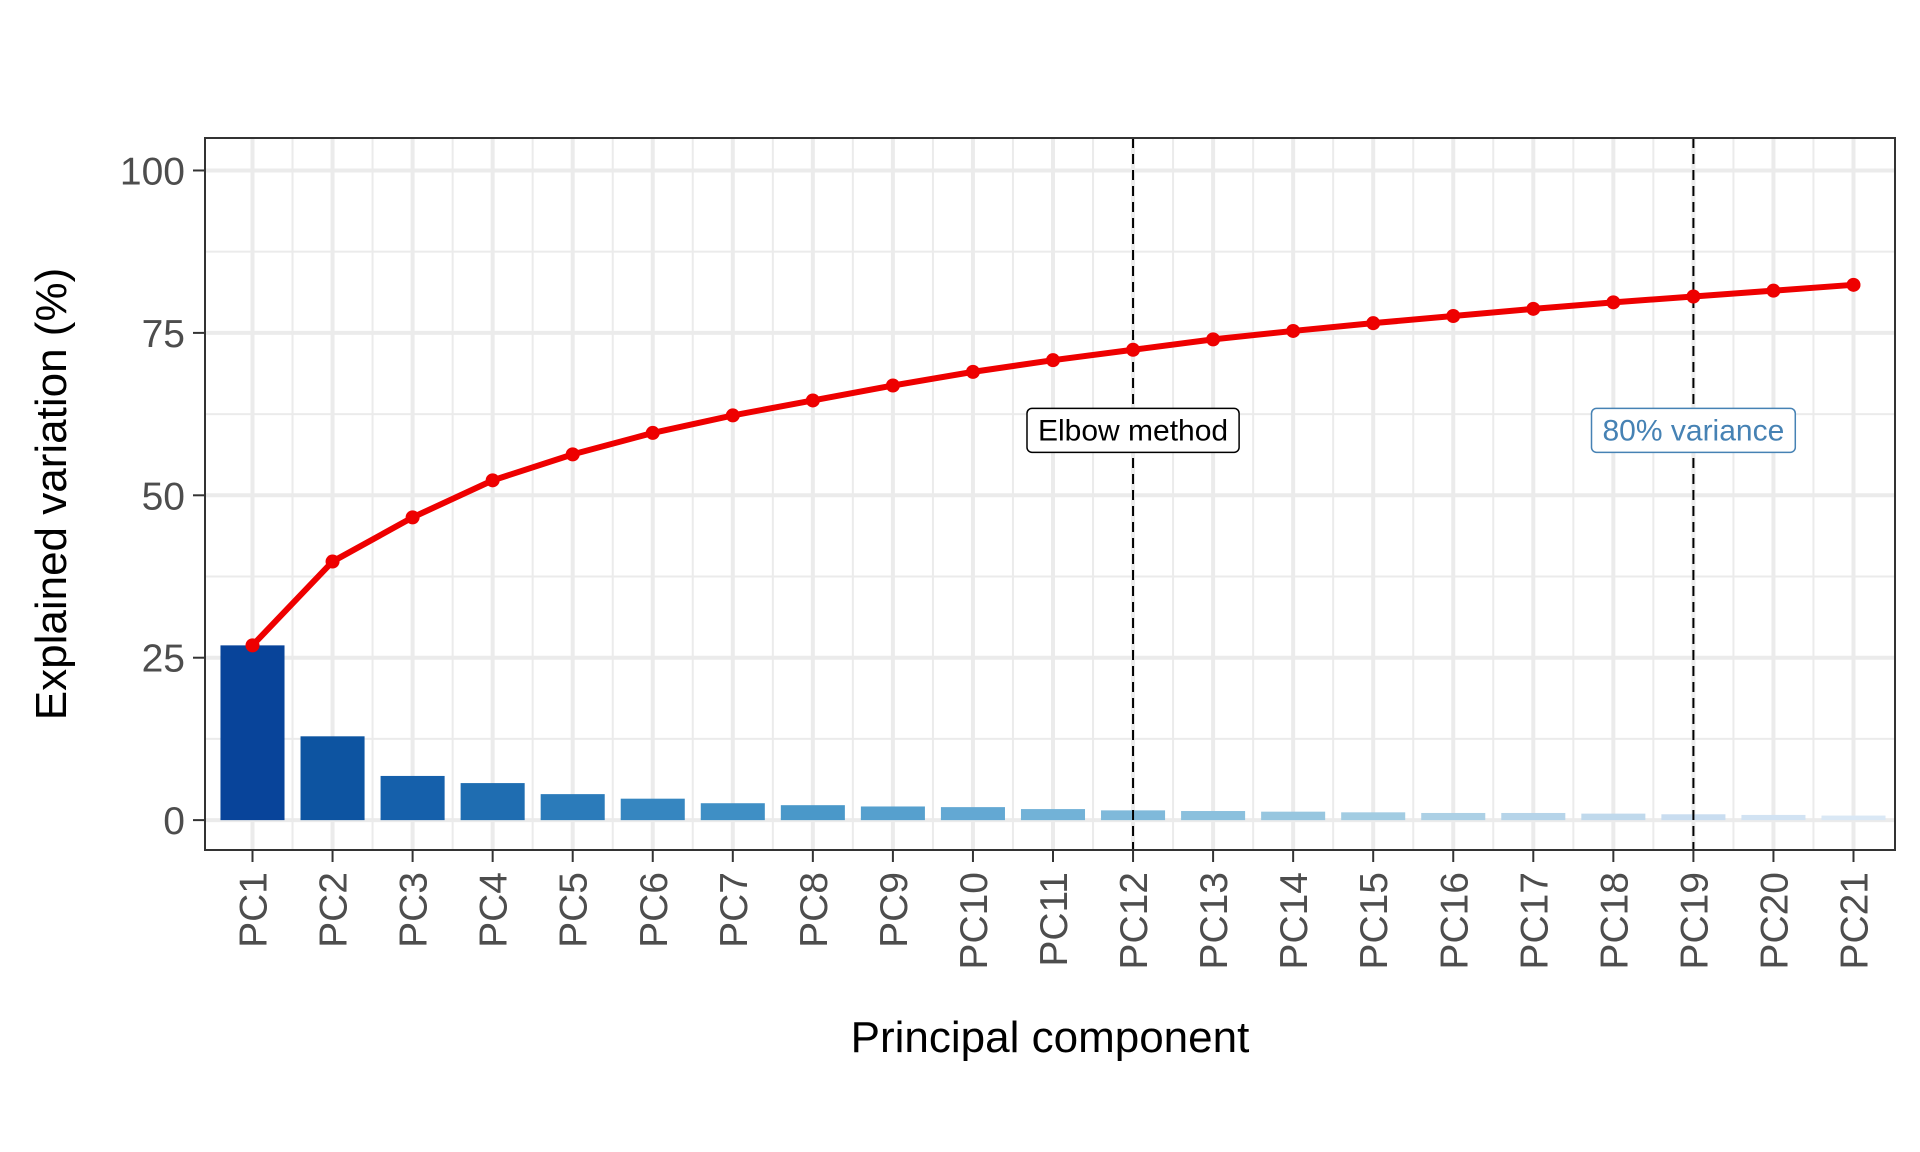  I want to click on x-tick-label-pc7: PC7, so click(734, 910).